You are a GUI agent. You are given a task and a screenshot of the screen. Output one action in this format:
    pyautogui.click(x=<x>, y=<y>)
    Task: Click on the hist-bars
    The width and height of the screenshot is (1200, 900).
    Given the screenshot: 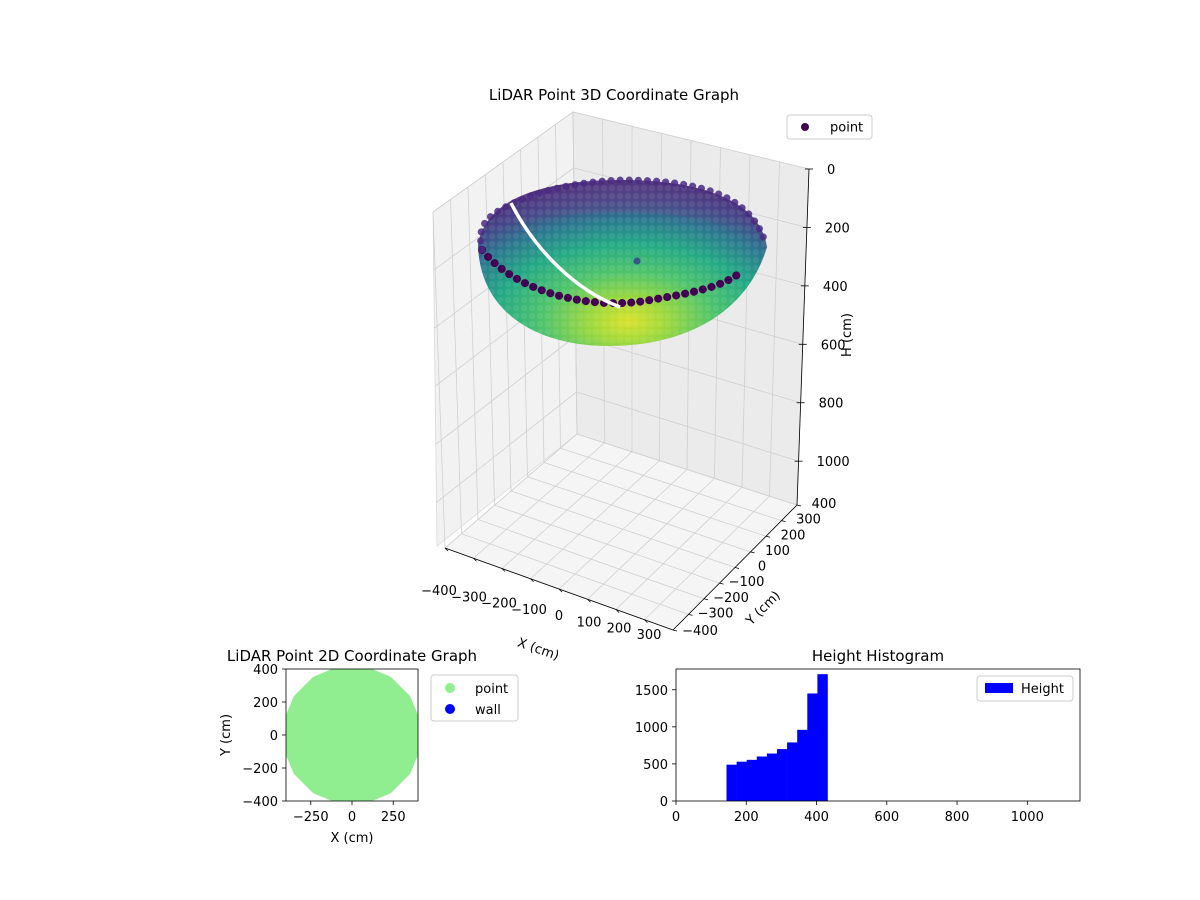 What is the action you would take?
    pyautogui.click(x=777, y=737)
    